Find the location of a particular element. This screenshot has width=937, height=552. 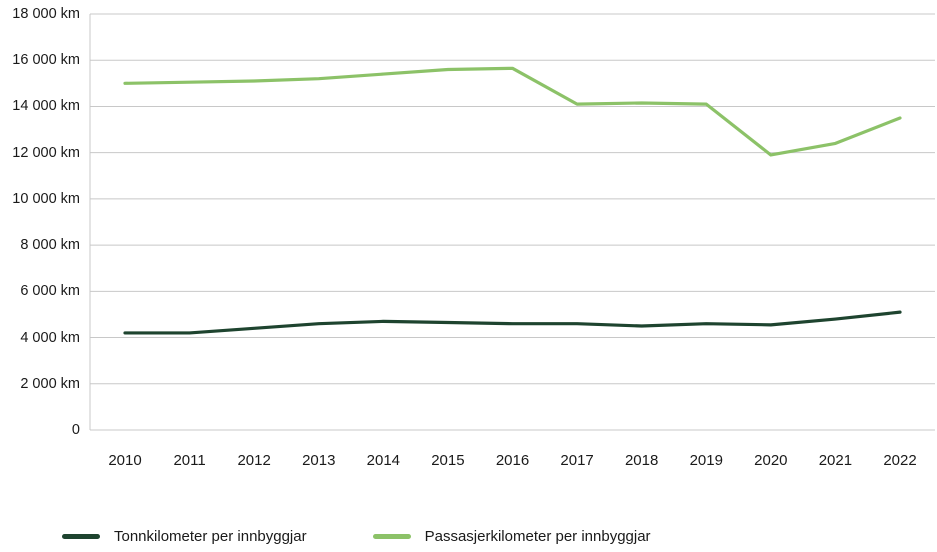

y-tick-label: 8 000 km is located at coordinates (50, 245).